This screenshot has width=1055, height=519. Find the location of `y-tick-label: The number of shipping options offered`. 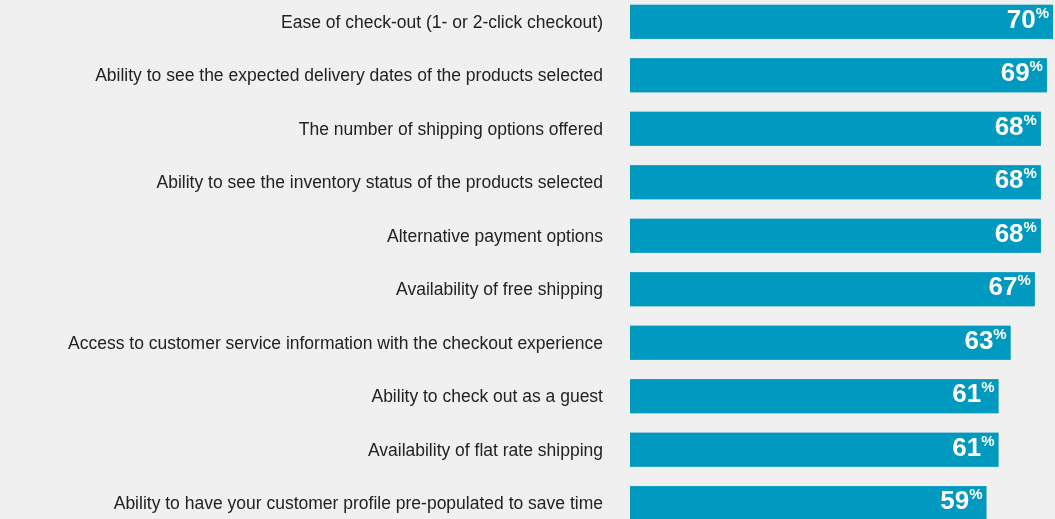

y-tick-label: The number of shipping options offered is located at coordinates (450, 128).